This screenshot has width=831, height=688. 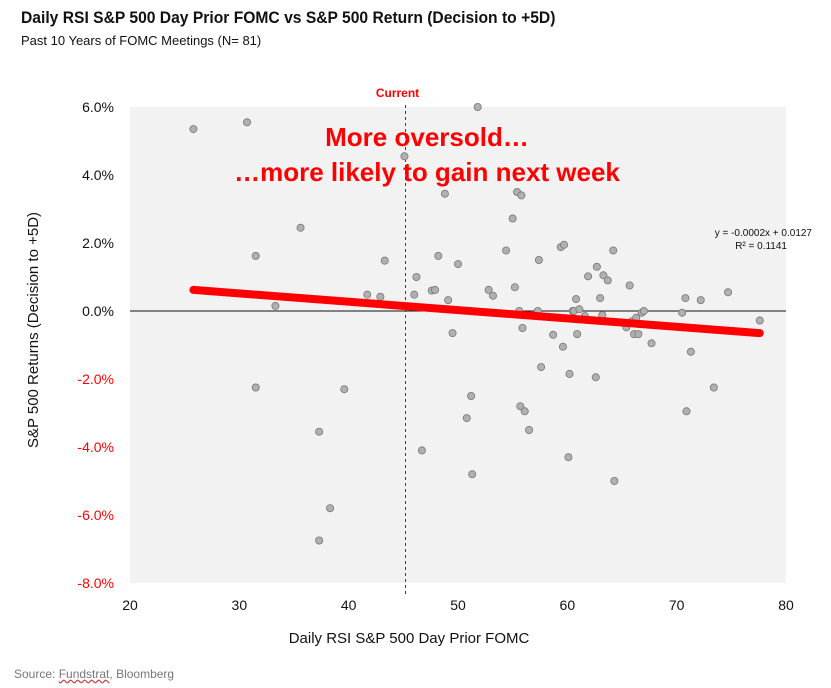 I want to click on y-tick-label: -2.0%, so click(x=95, y=379).